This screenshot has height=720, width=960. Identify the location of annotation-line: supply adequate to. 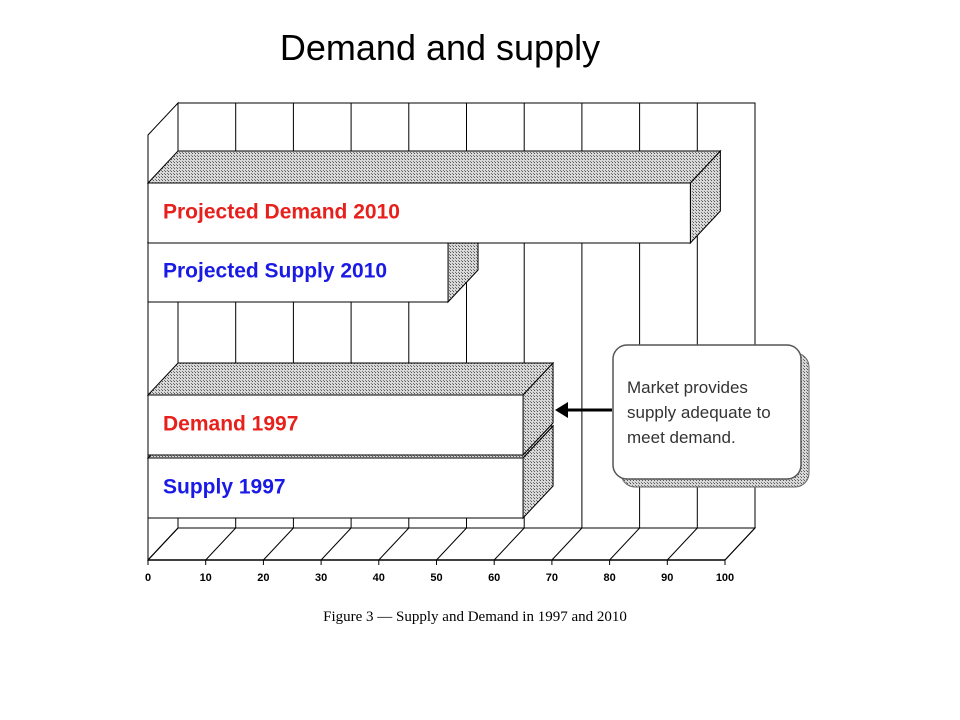
(699, 412).